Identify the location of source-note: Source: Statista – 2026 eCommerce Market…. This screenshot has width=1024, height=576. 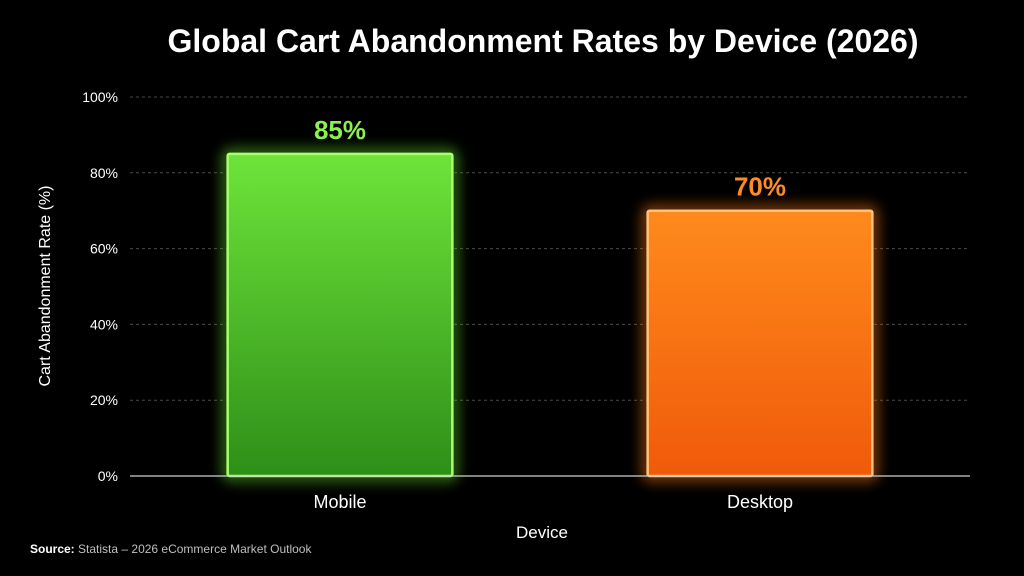
(170, 549).